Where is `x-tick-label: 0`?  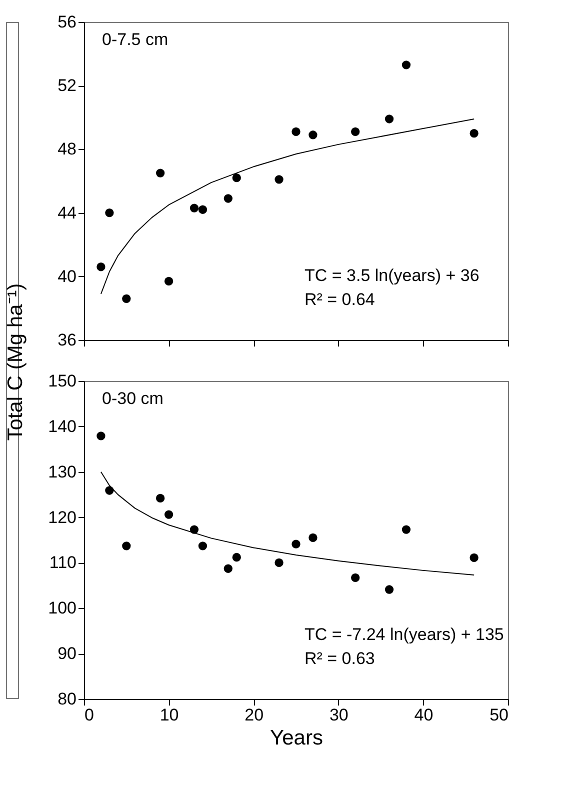
x-tick-label: 0 is located at coordinates (89, 715).